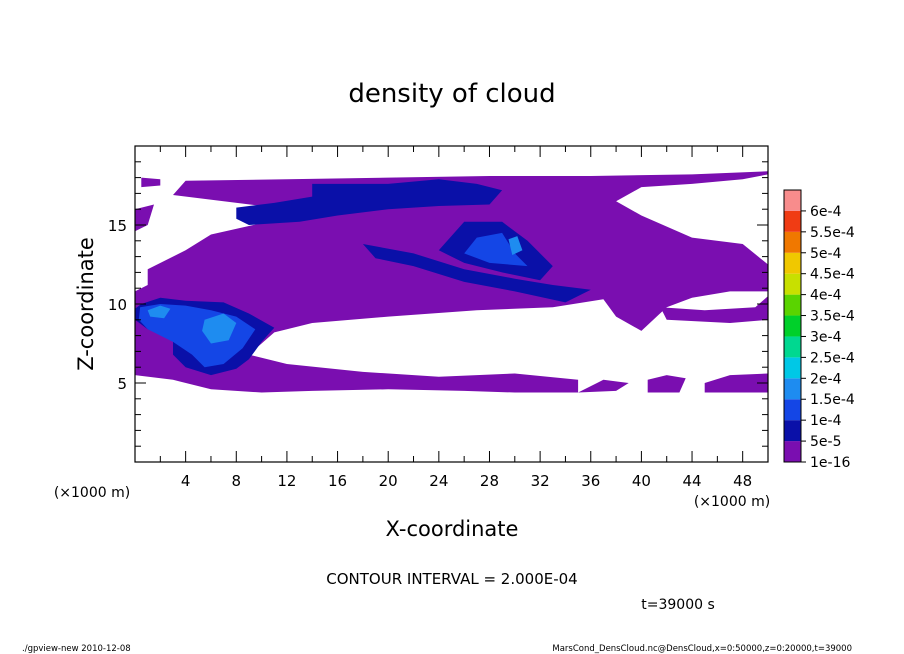  What do you see at coordinates (337, 481) in the screenshot?
I see `x-tick-label: 16` at bounding box center [337, 481].